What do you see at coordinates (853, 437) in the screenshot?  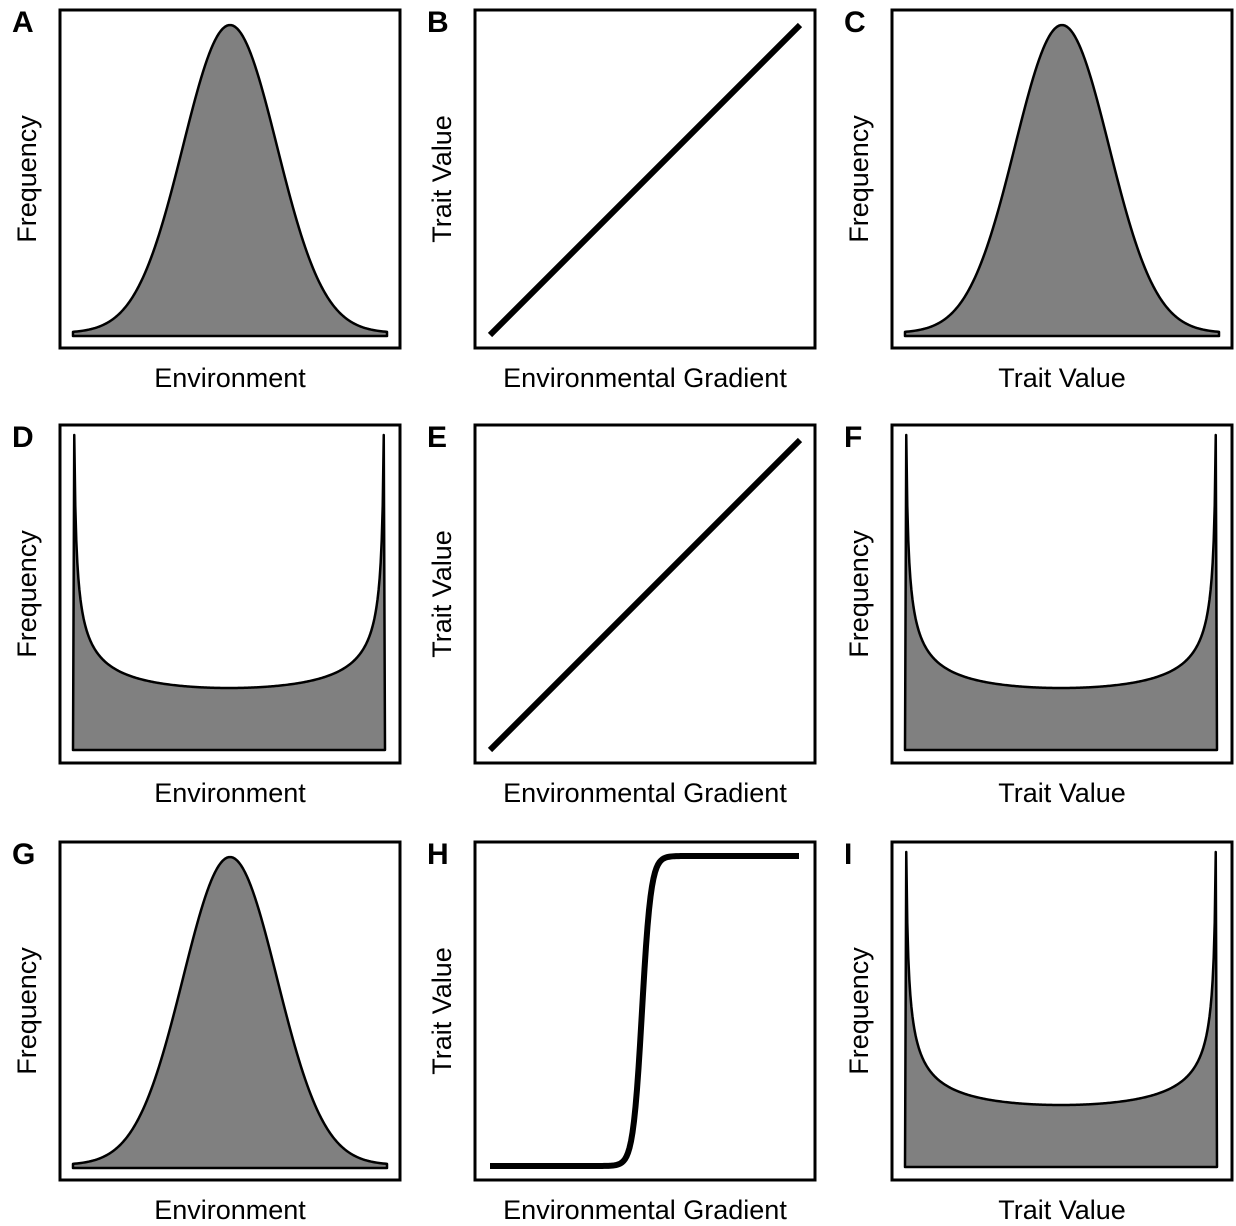 I see `panel-letter: F` at bounding box center [853, 437].